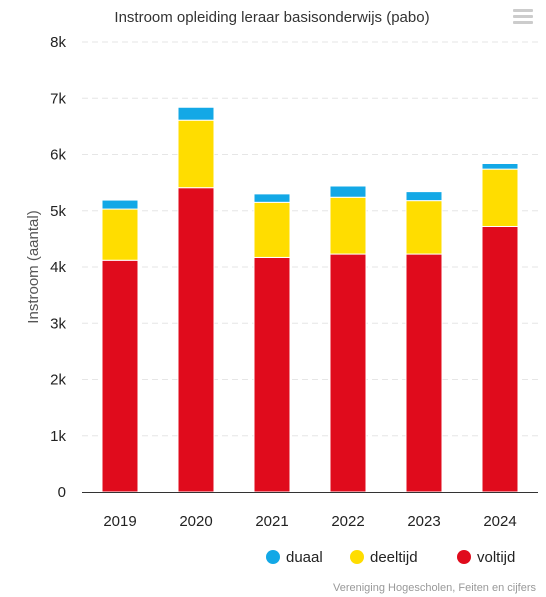 The height and width of the screenshot is (597, 546). I want to click on x-tick-label: 2020, so click(195, 521).